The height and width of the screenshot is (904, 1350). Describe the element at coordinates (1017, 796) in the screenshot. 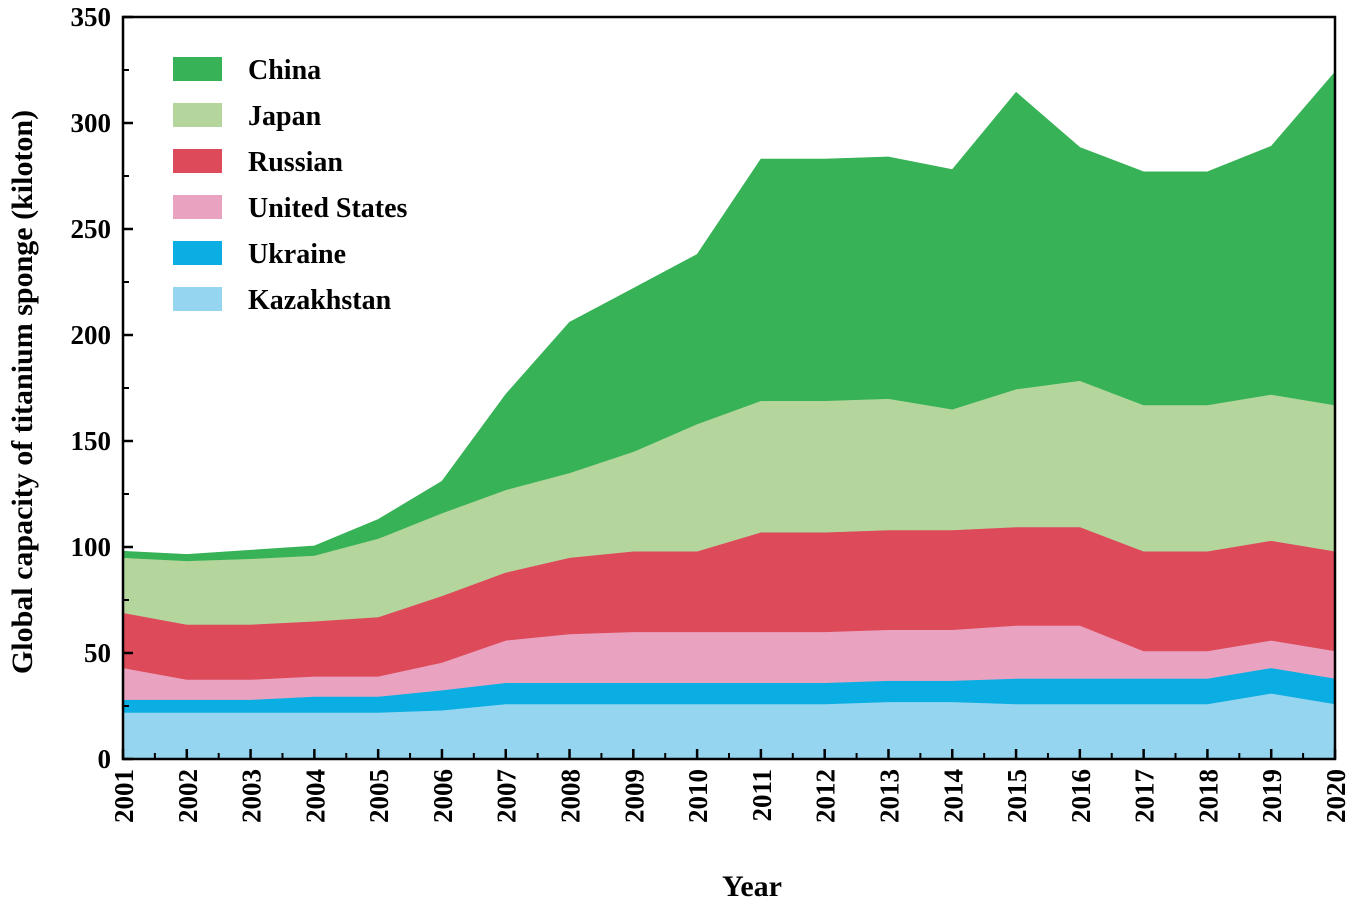

I see `x-tick-label: 2015` at that location.